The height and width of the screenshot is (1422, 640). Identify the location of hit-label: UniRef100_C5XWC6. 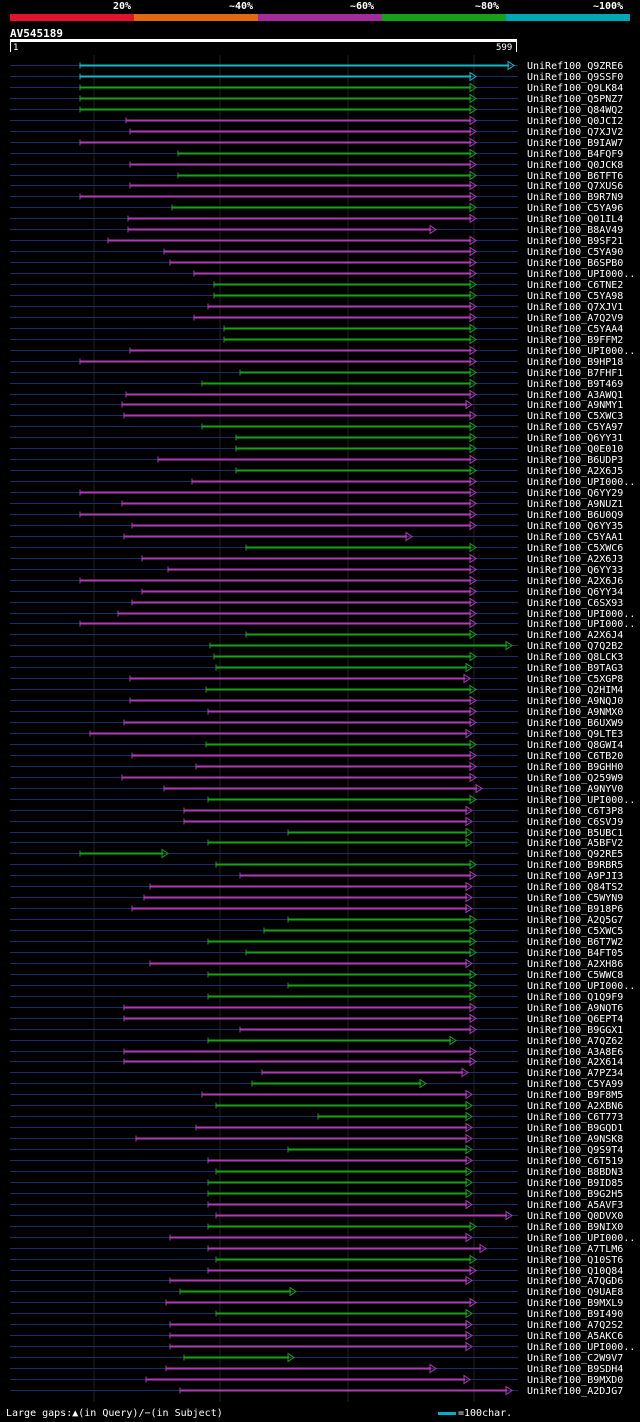
(575, 548).